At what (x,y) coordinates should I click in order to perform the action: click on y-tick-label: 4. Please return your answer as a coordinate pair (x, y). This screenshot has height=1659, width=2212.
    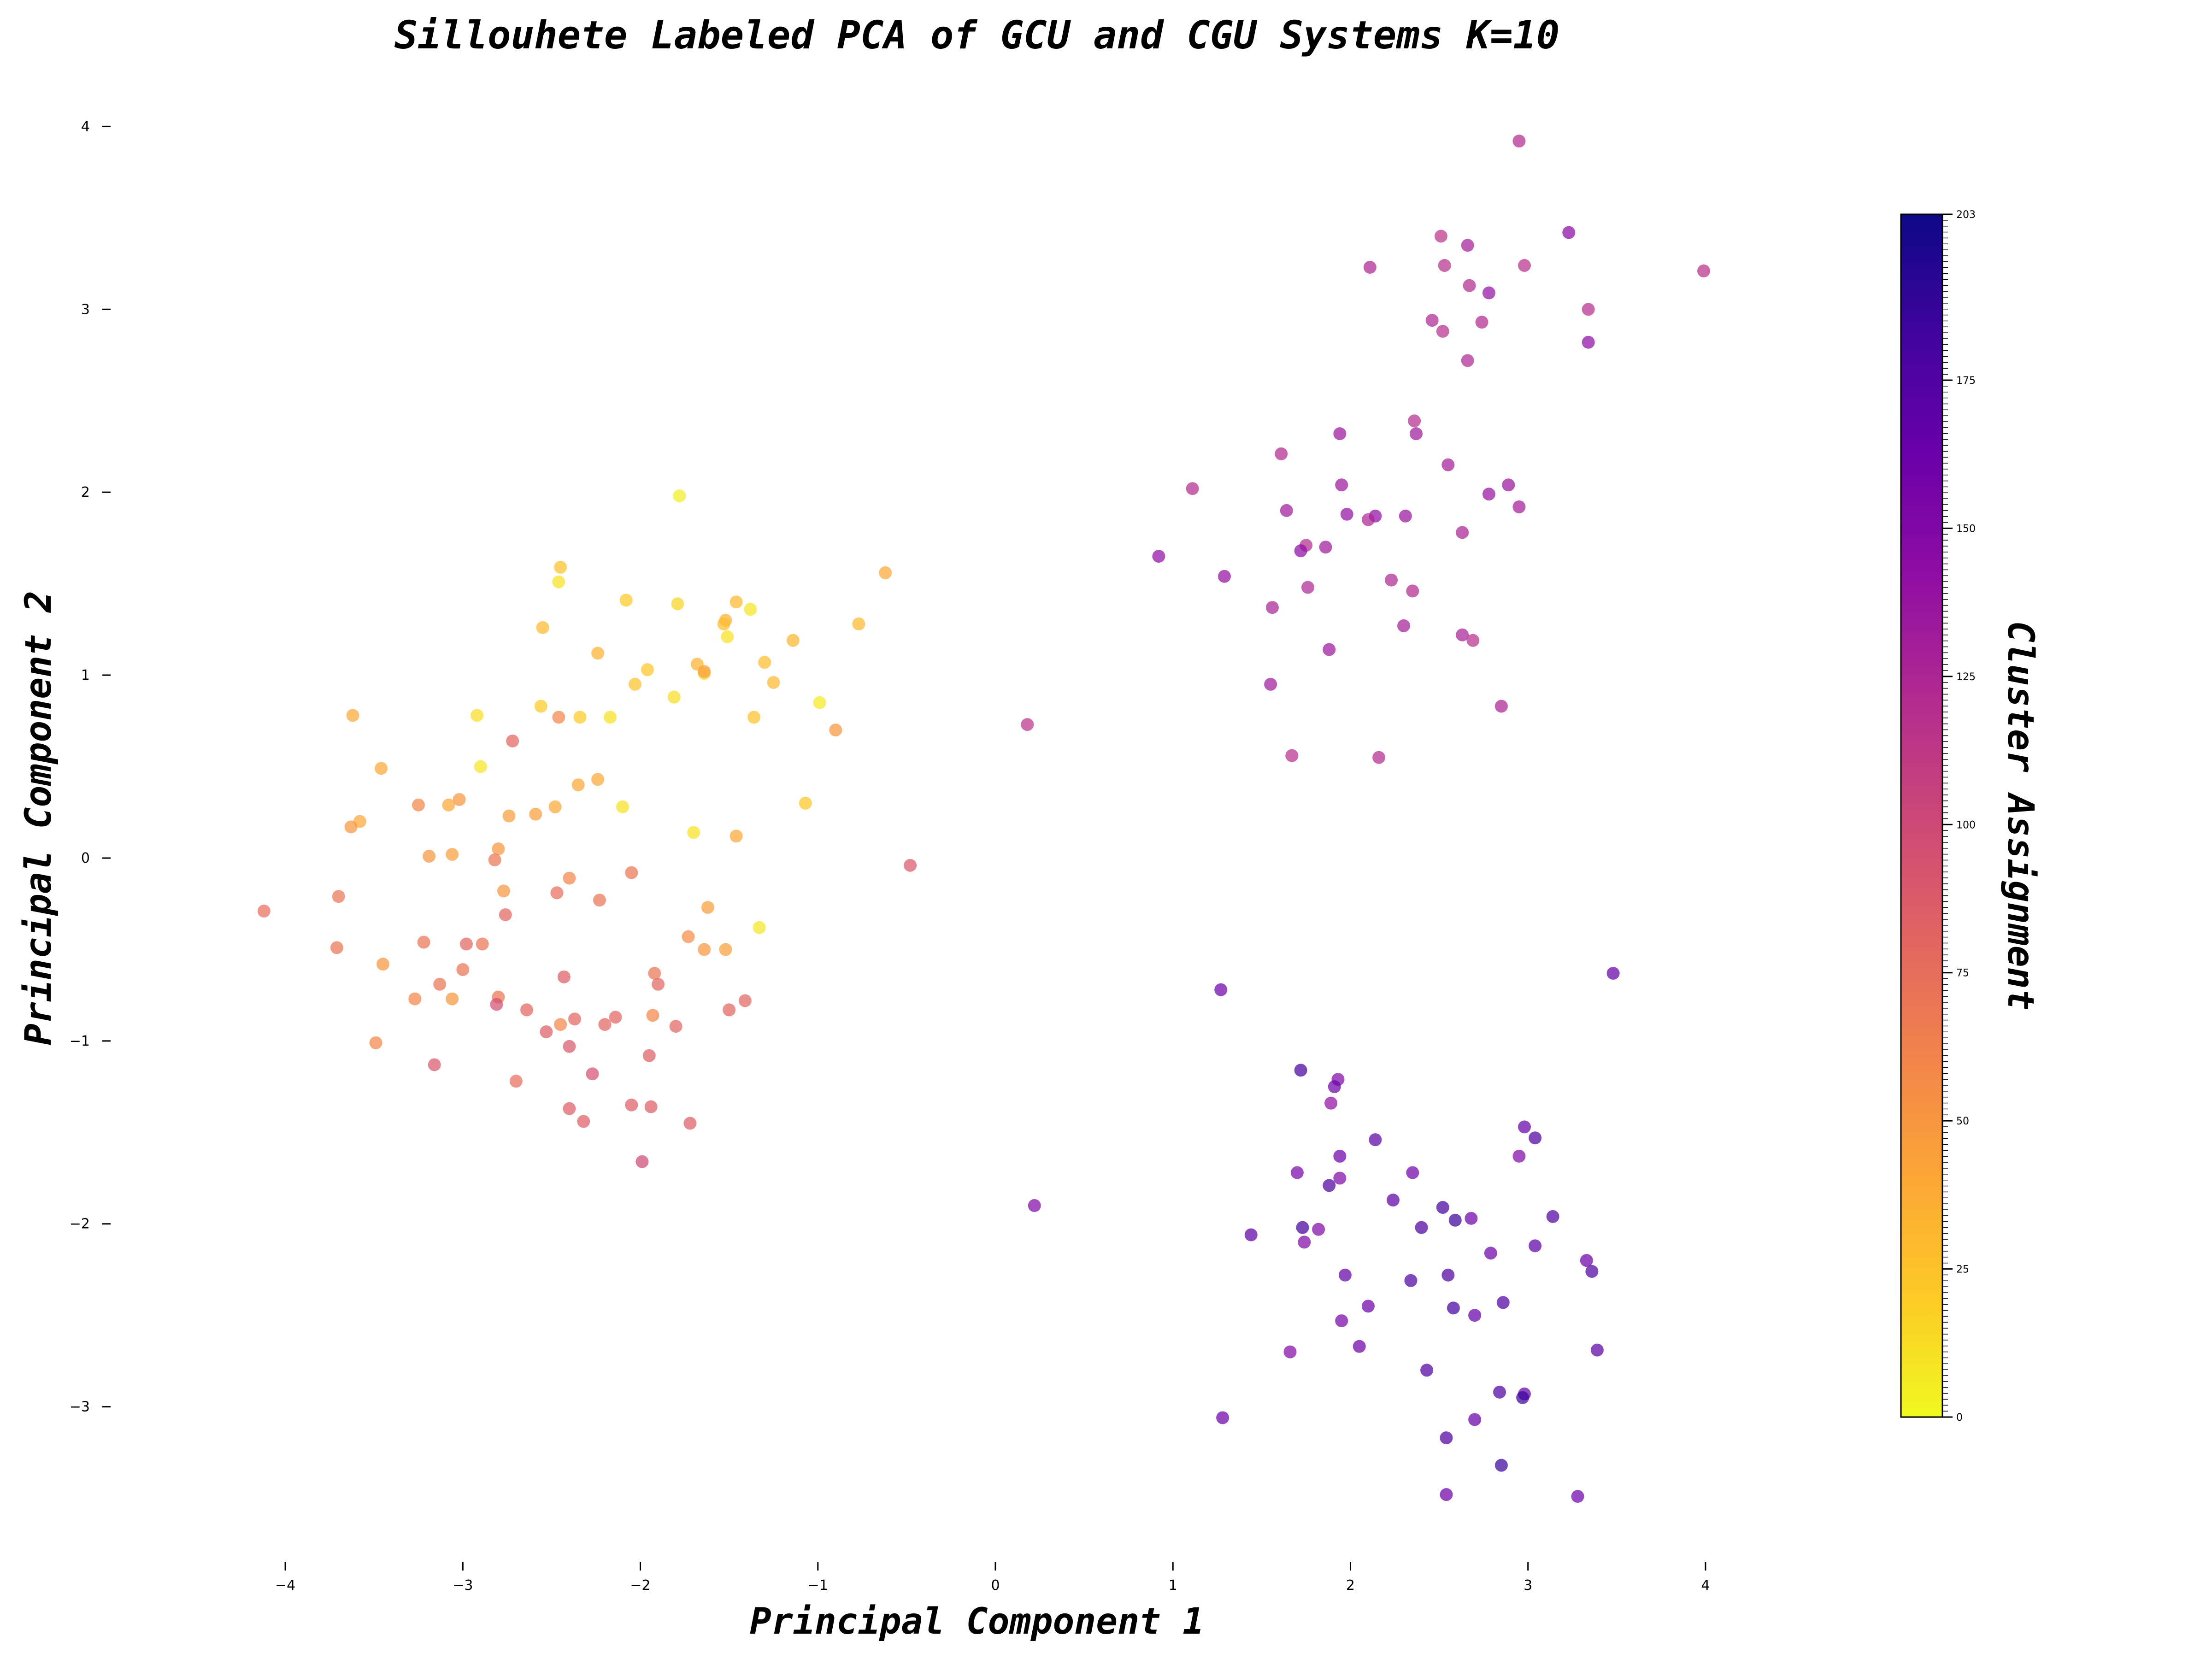
    Looking at the image, I should click on (85, 126).